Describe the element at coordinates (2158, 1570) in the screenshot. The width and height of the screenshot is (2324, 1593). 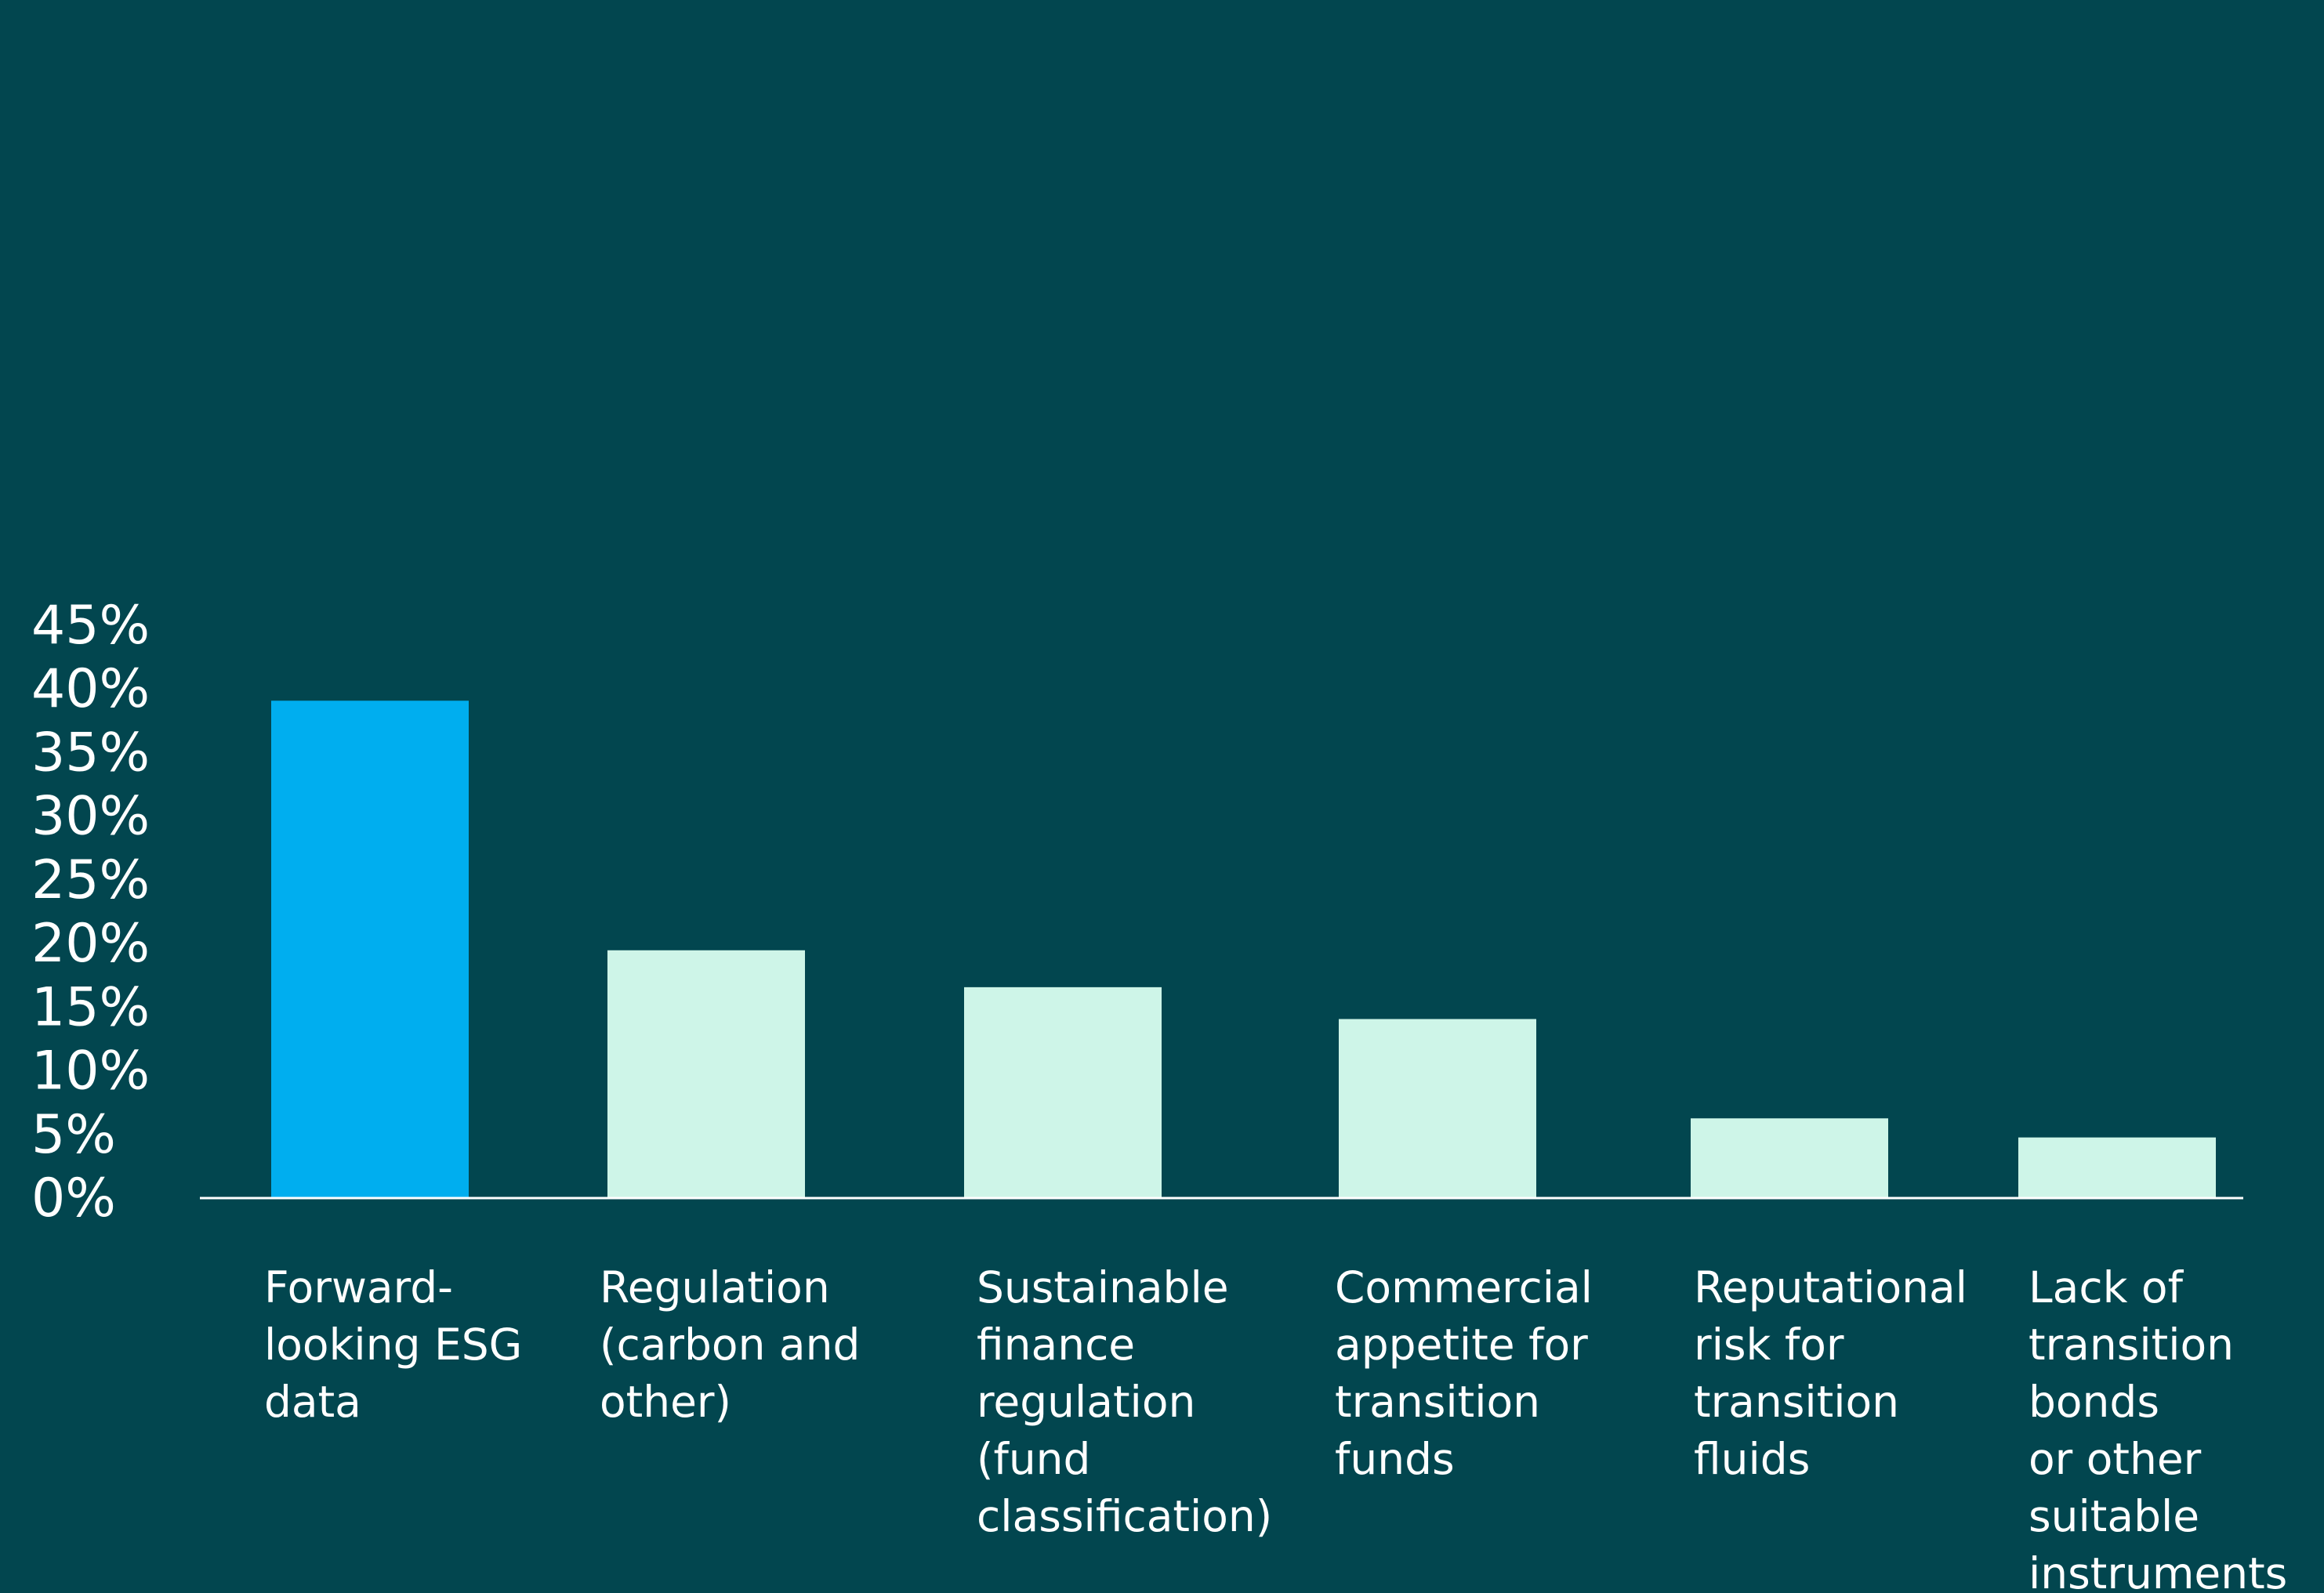
I see `category-label-line: instruments` at that location.